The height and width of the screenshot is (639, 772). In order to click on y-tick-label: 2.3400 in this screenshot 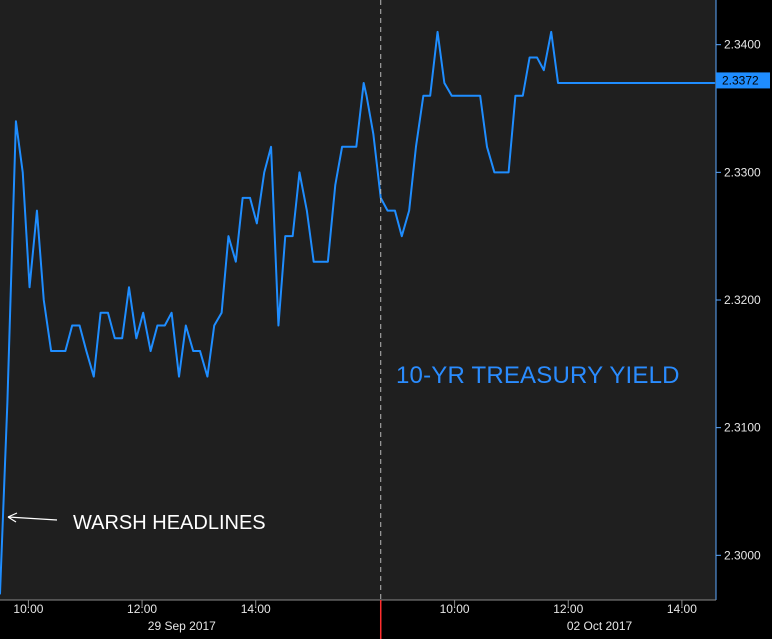, I will do `click(742, 45)`.